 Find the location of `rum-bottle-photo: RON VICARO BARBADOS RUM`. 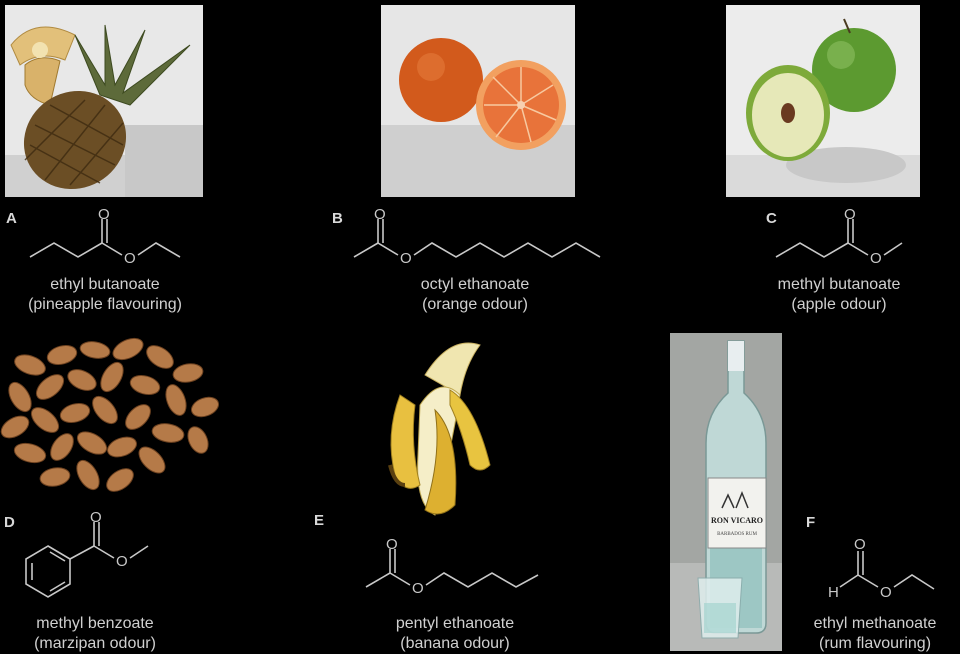

rum-bottle-photo: RON VICARO BARBADOS RUM is located at coordinates (726, 492).